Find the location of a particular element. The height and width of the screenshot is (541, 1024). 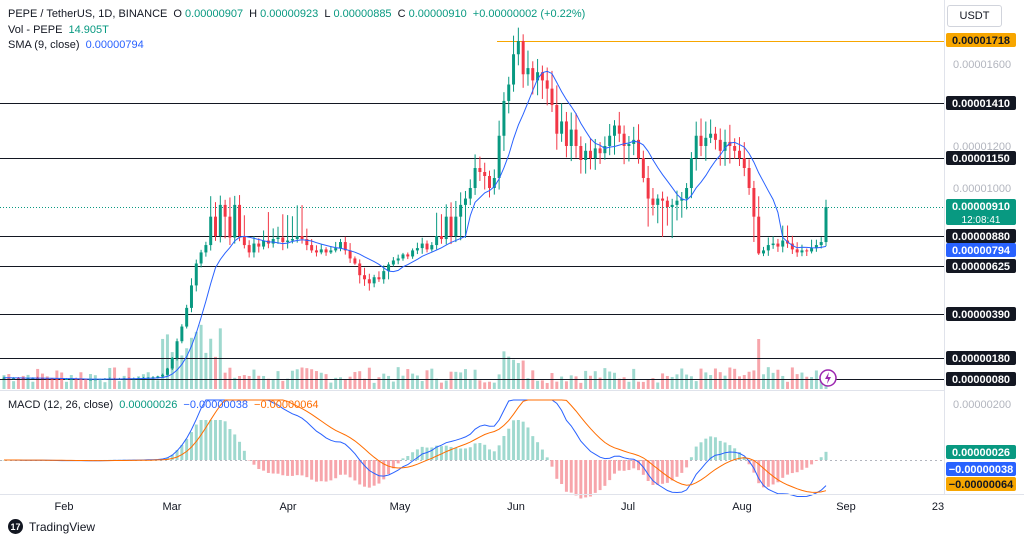

macd-tag is located at coordinates (981, 469).